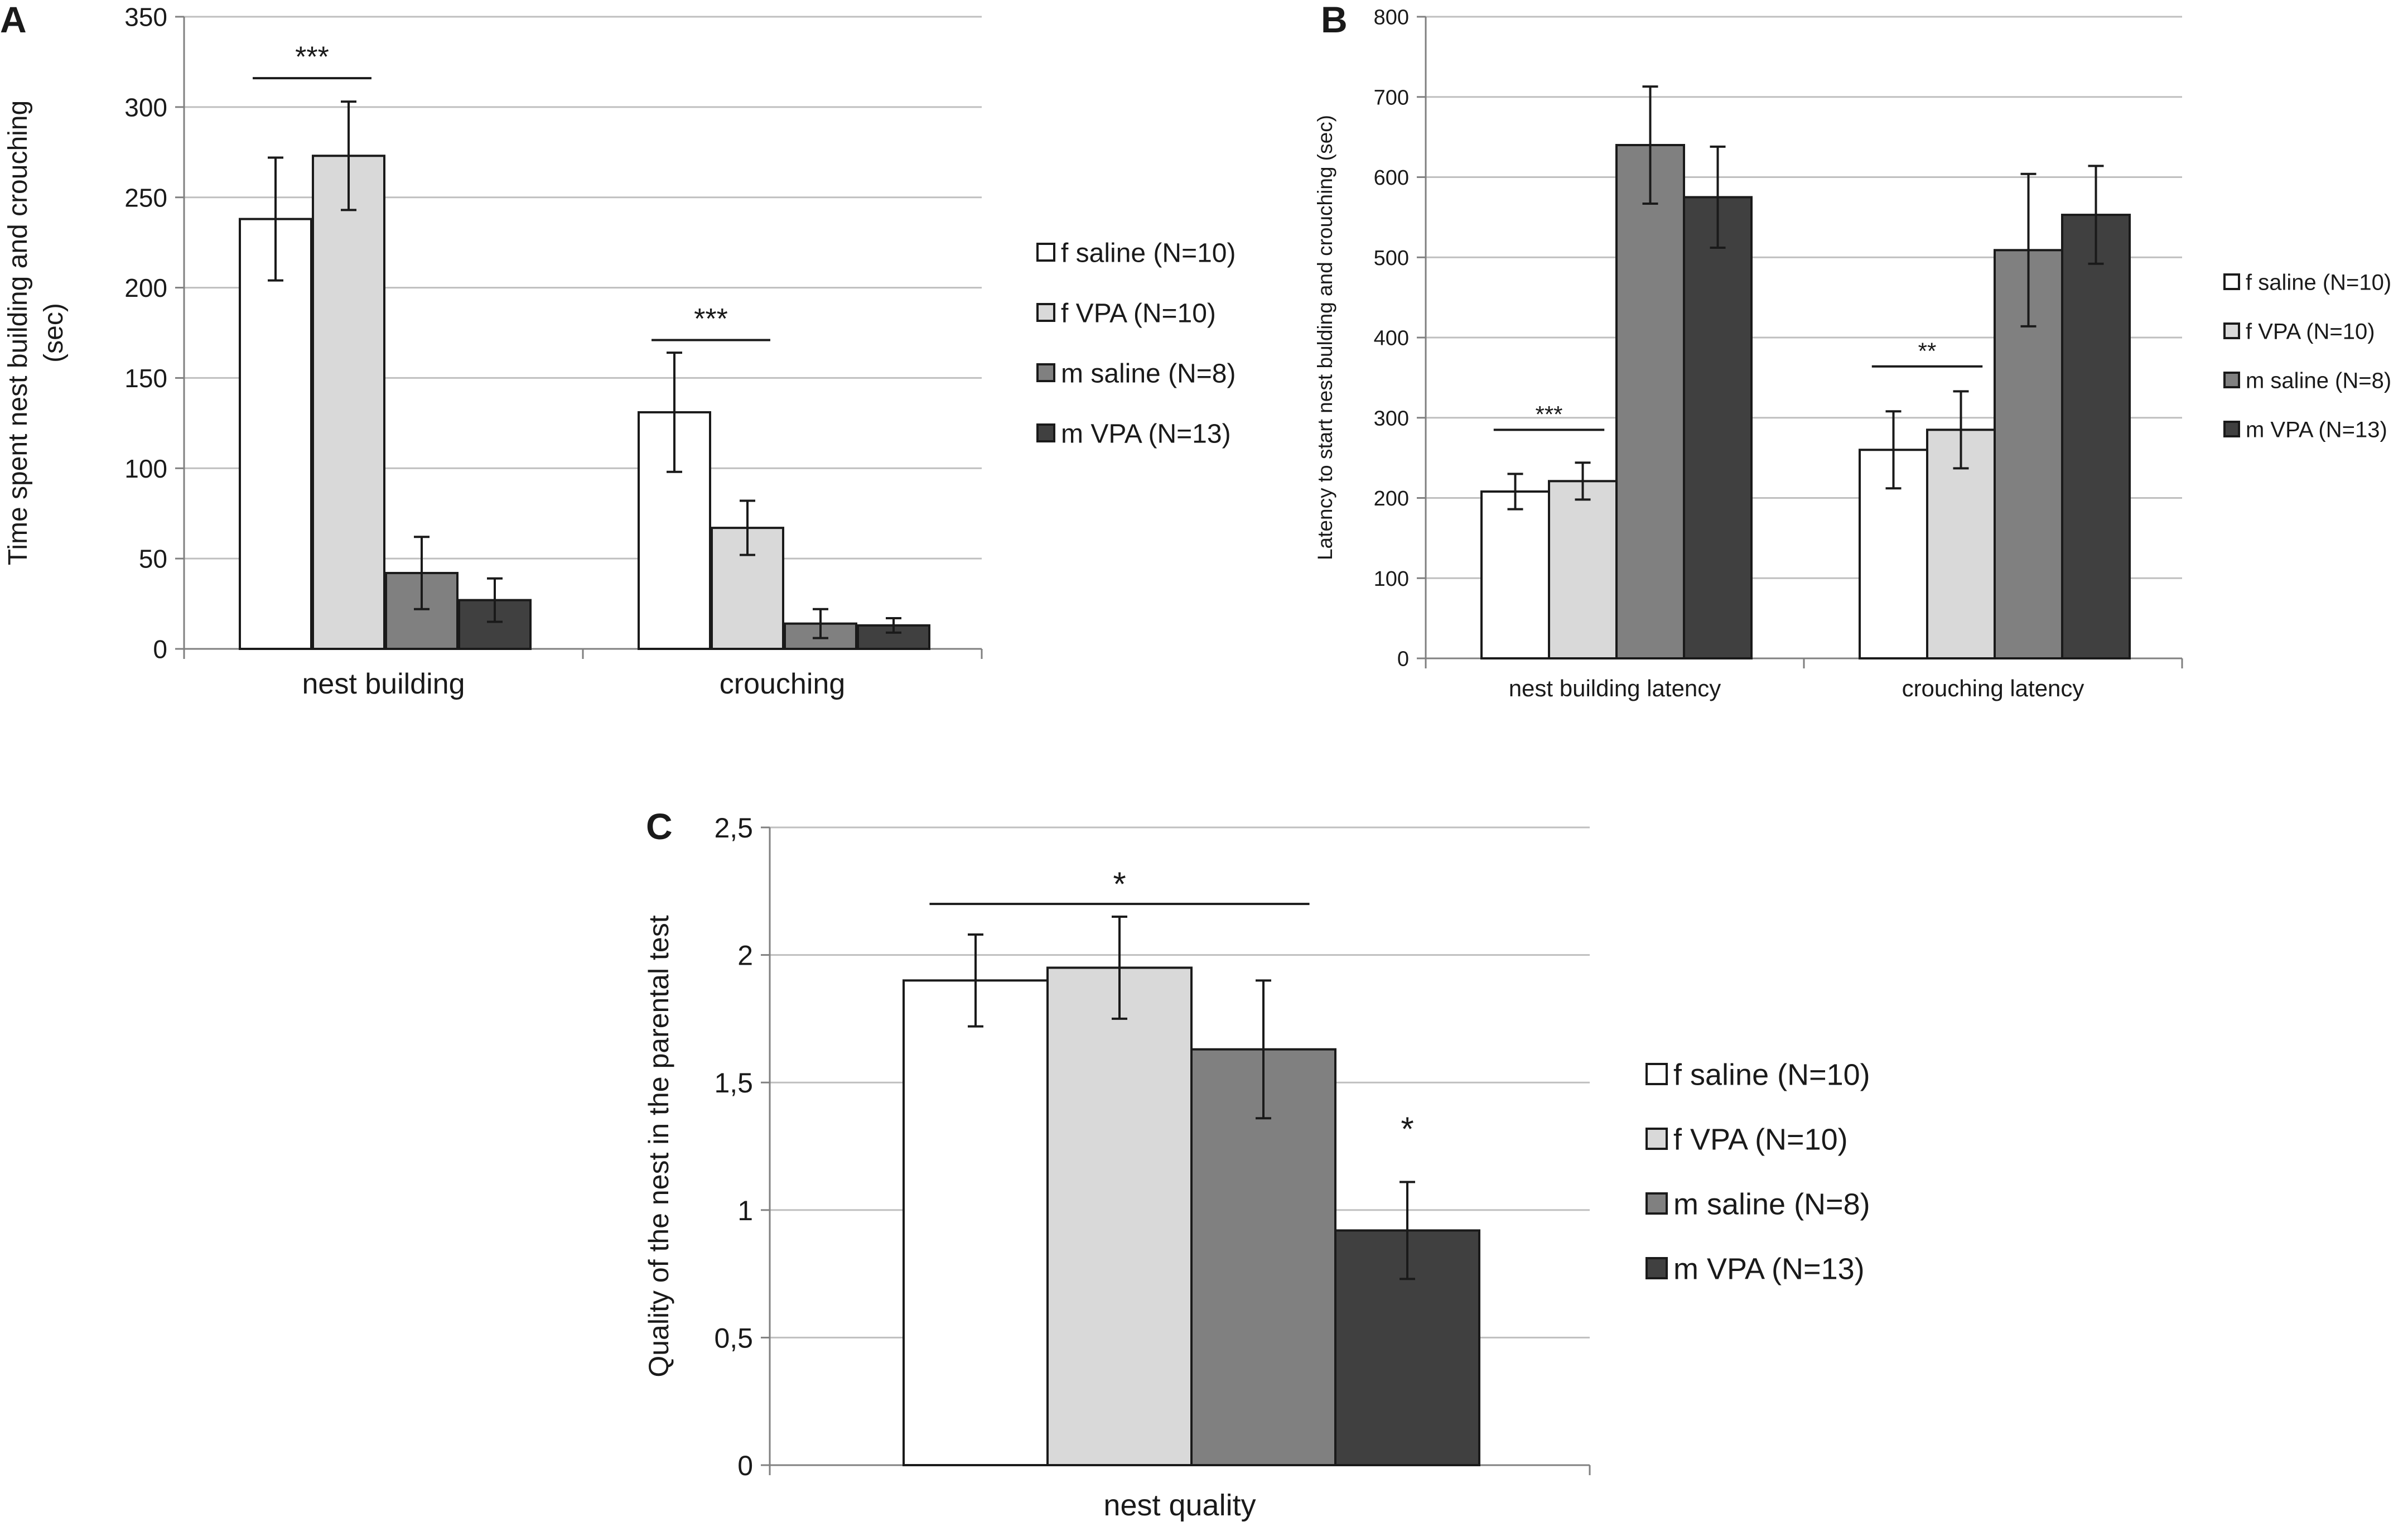  I want to click on legend-label-c-m-saline: m saline (N=8), so click(1771, 1204).